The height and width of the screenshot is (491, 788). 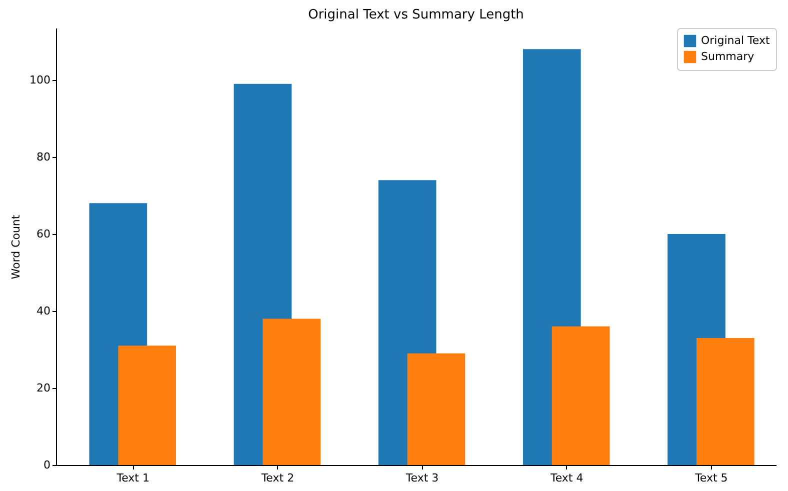 What do you see at coordinates (43, 311) in the screenshot?
I see `y-tick-label: 40` at bounding box center [43, 311].